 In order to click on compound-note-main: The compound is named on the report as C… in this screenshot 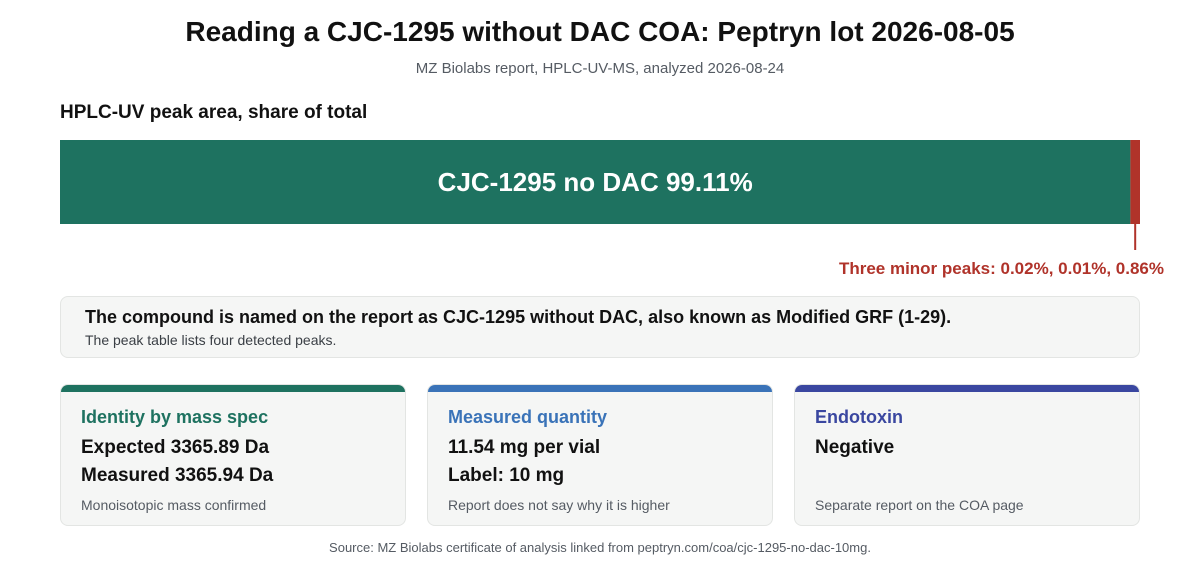, I will do `click(518, 317)`.